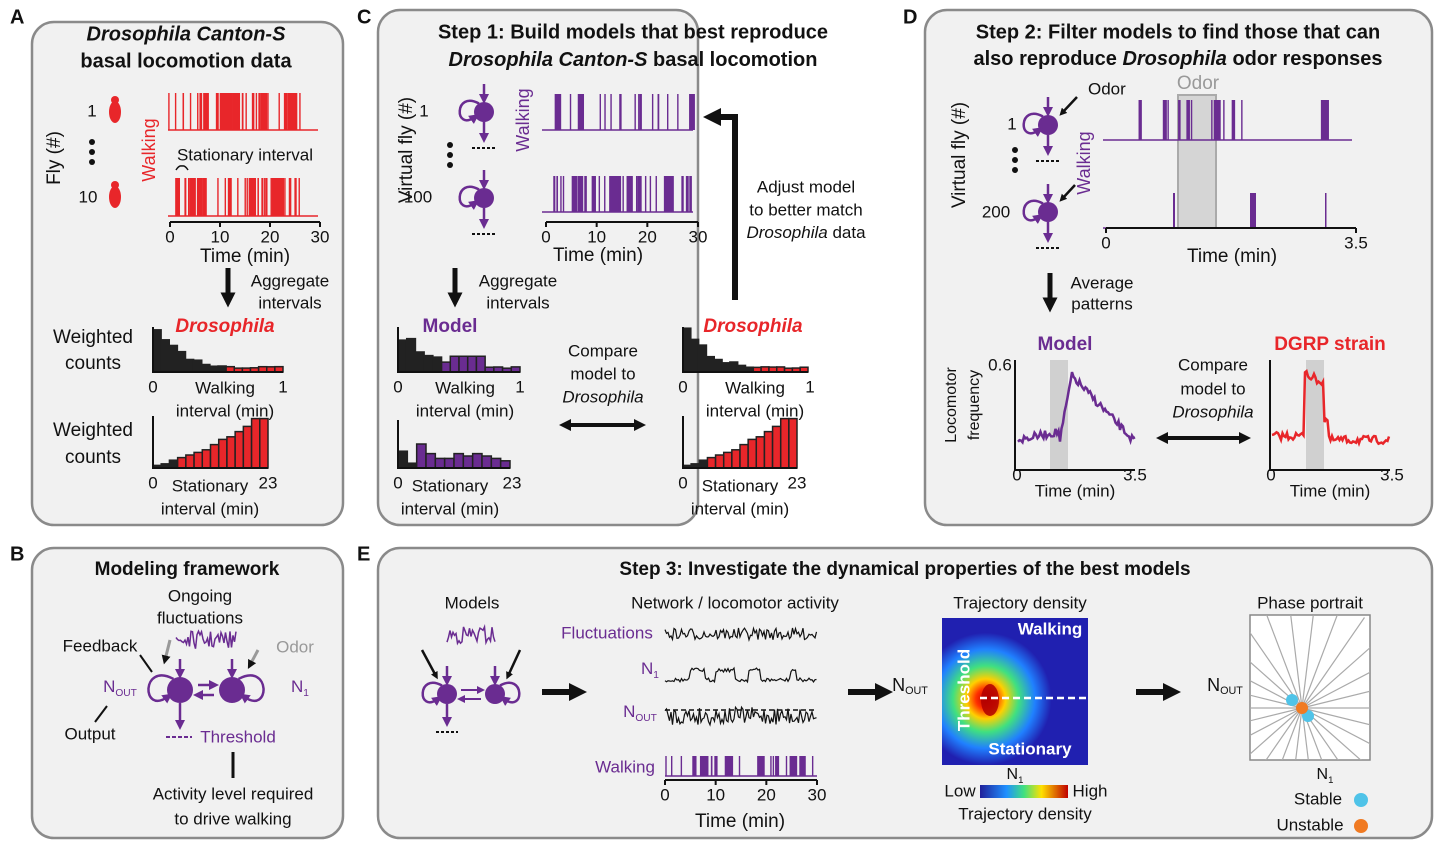 This screenshot has width=1439, height=842. What do you see at coordinates (200, 617) in the screenshot?
I see `label: fluctuations` at bounding box center [200, 617].